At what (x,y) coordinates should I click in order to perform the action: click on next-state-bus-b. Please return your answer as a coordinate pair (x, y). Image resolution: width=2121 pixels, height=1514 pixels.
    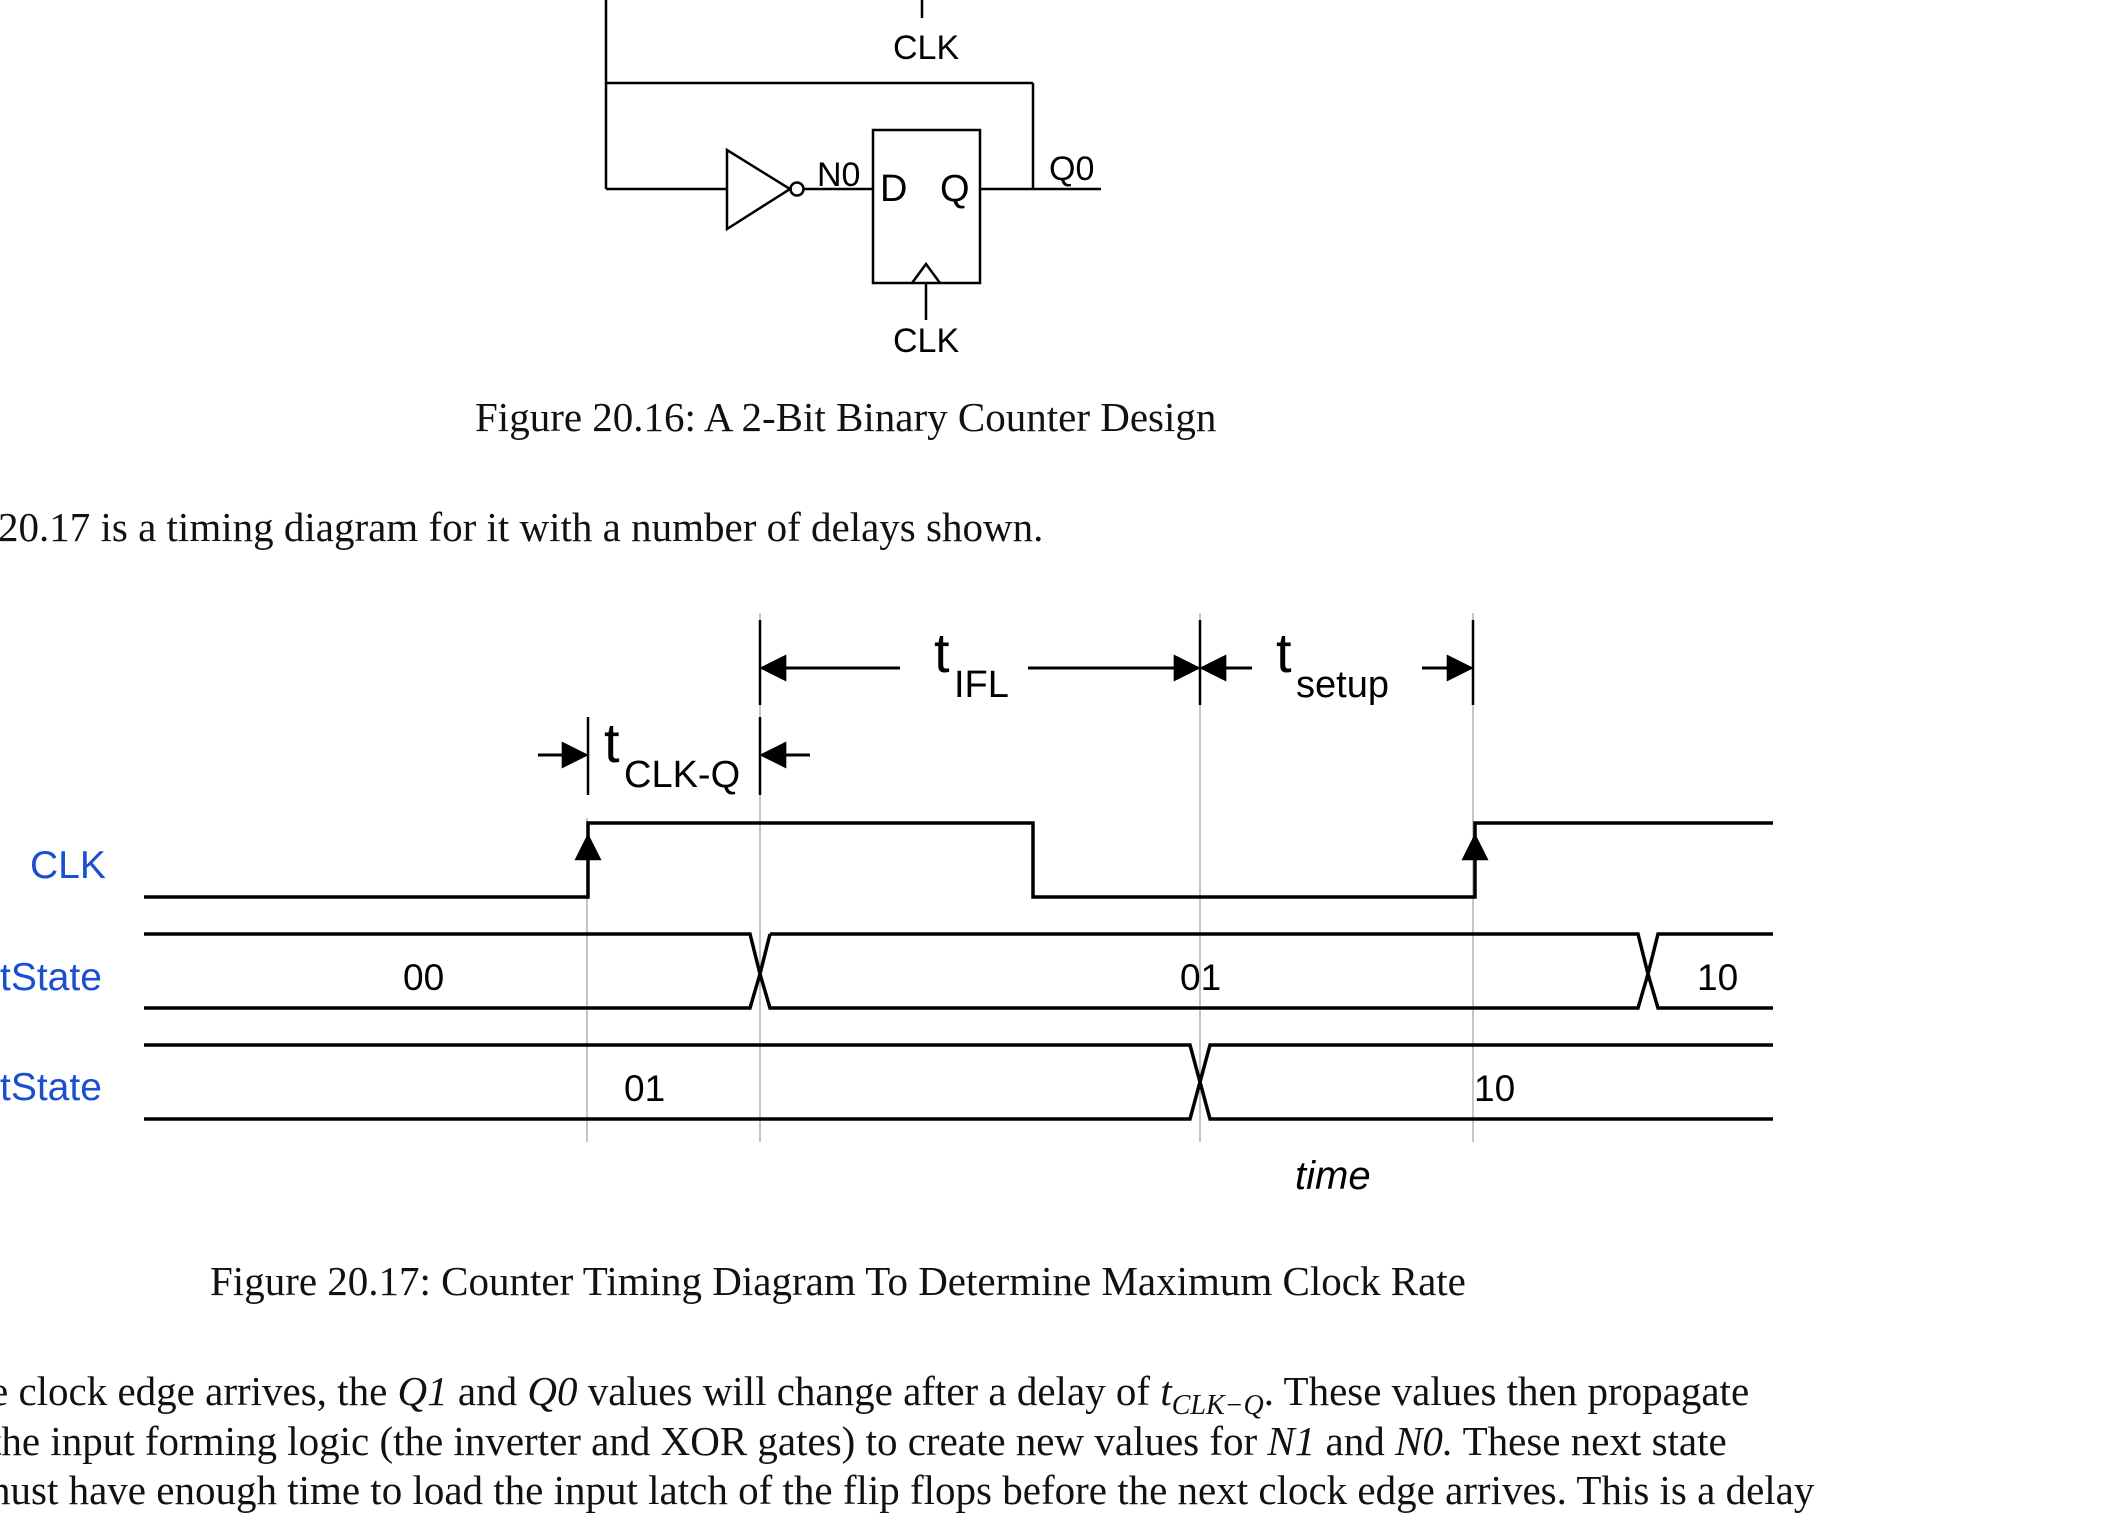
    Looking at the image, I should click on (1485, 1082).